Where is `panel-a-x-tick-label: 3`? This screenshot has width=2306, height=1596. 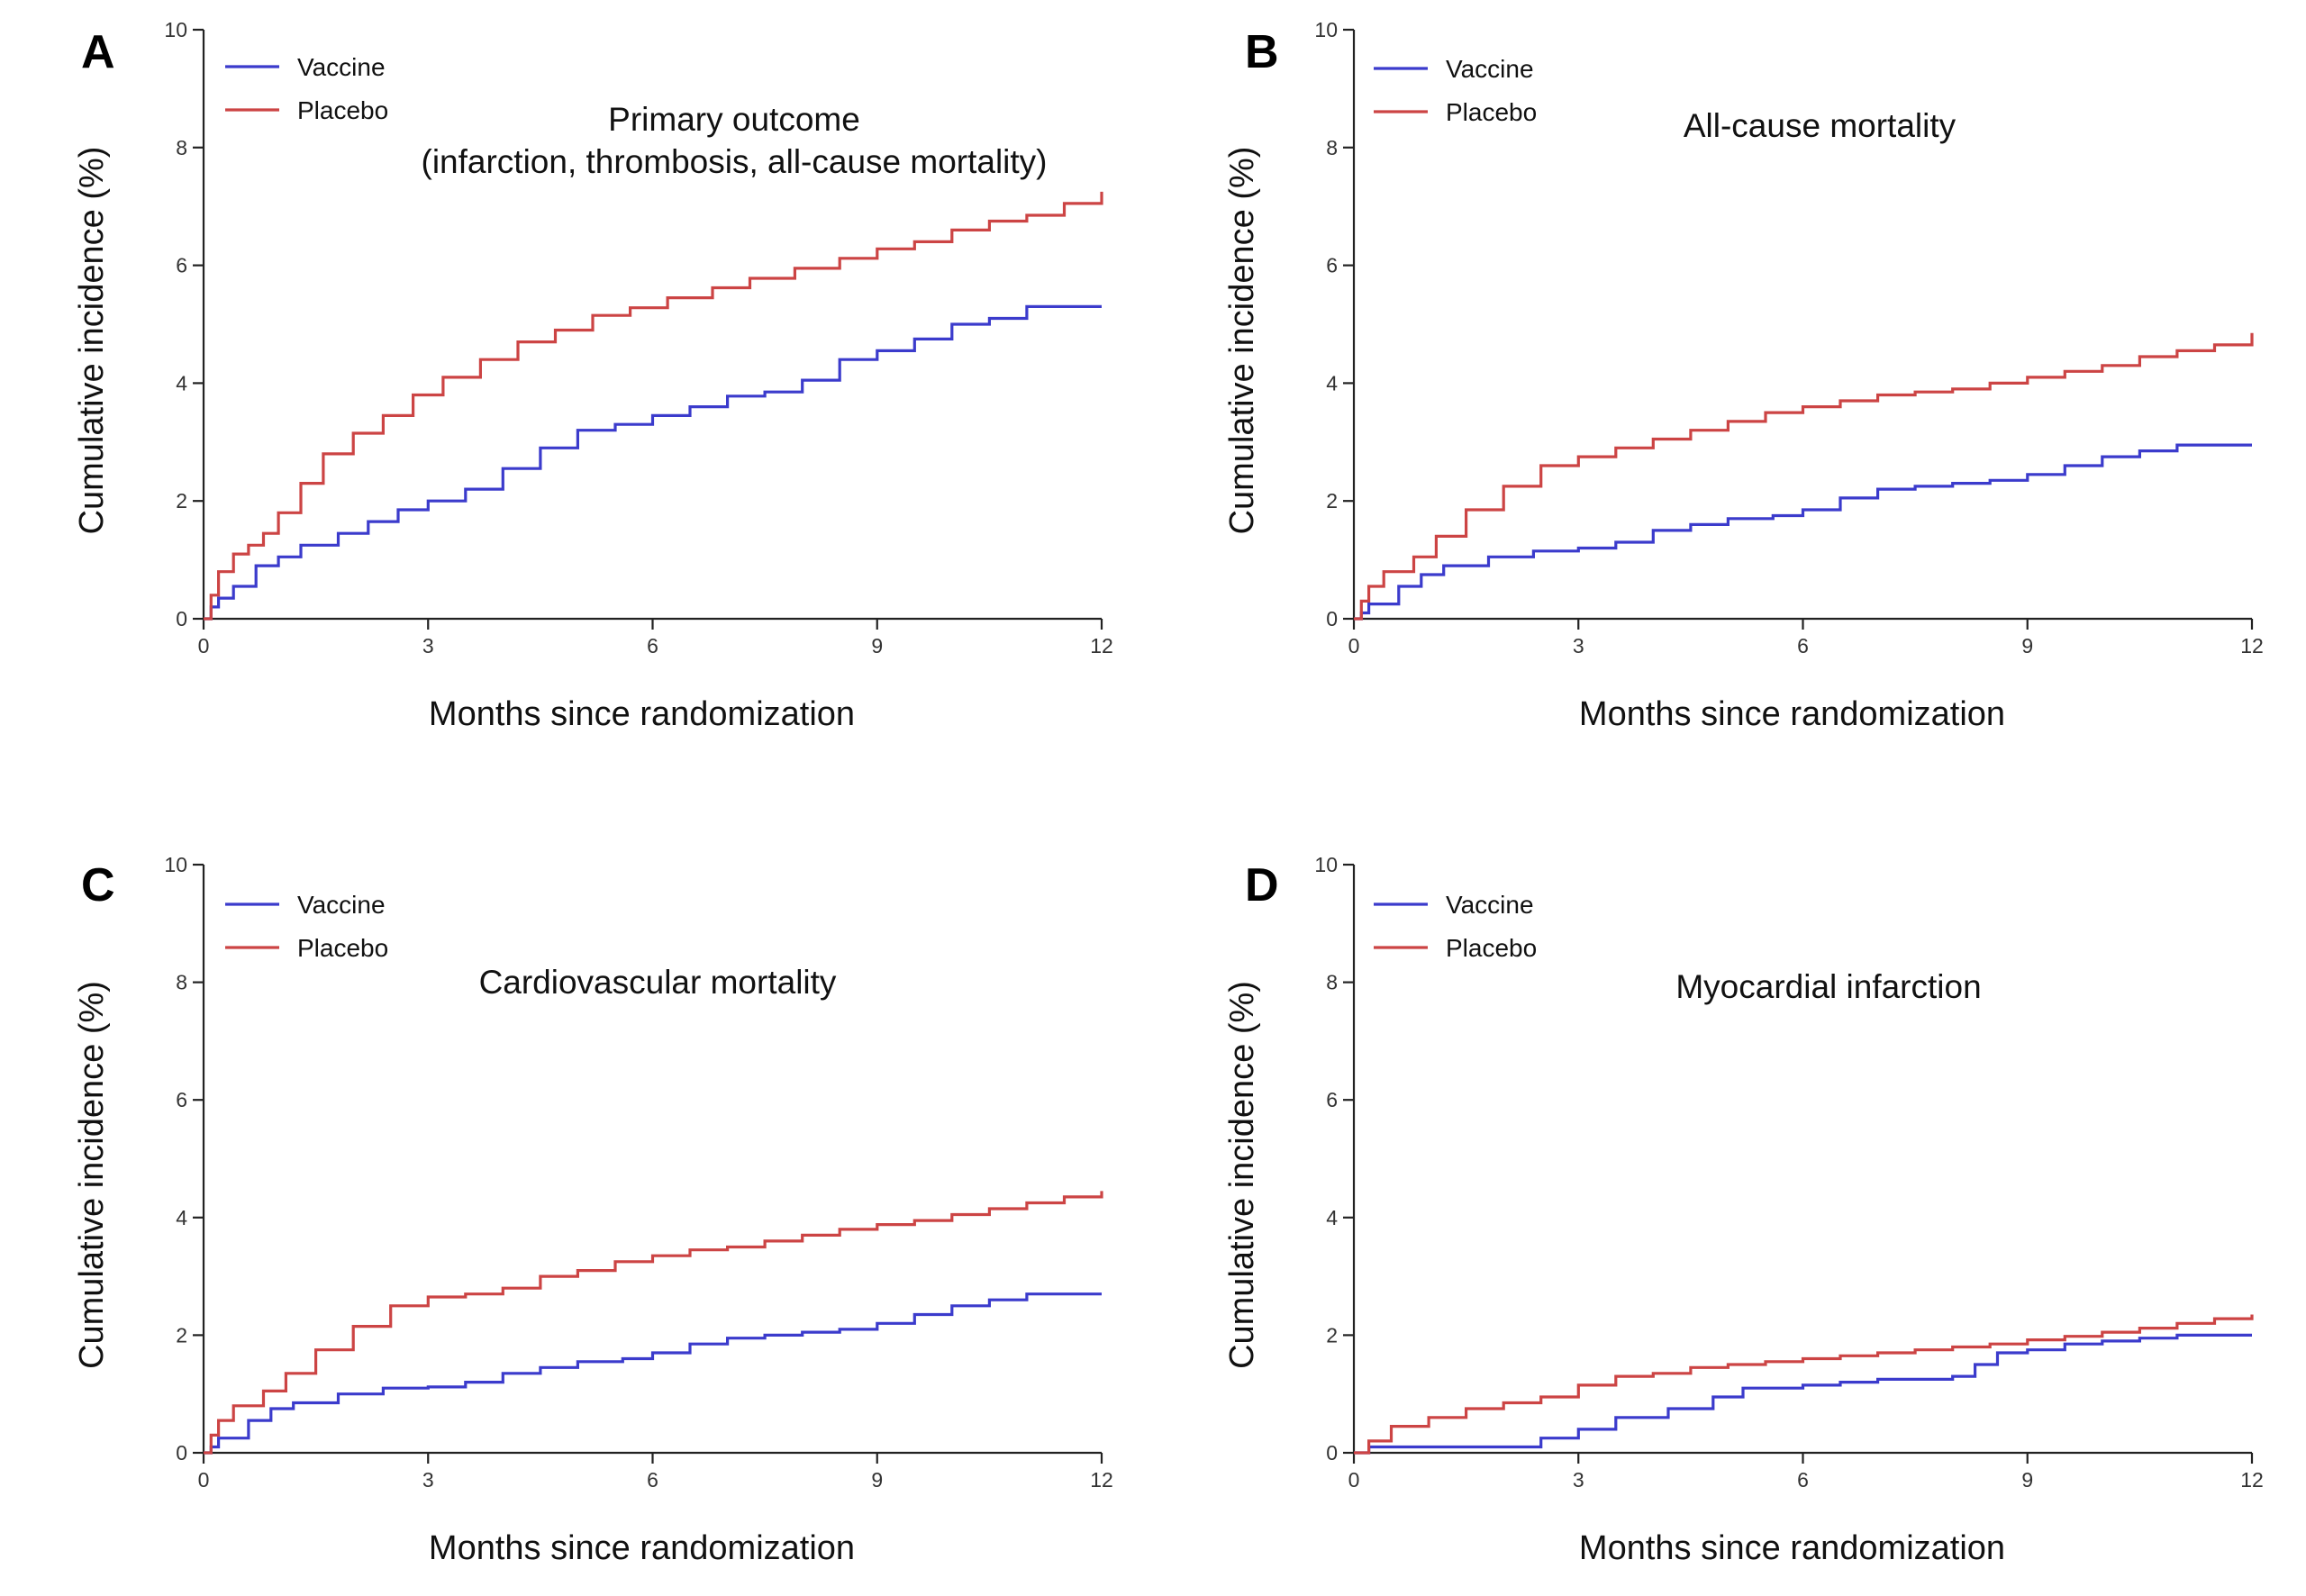 panel-a-x-tick-label: 3 is located at coordinates (428, 645).